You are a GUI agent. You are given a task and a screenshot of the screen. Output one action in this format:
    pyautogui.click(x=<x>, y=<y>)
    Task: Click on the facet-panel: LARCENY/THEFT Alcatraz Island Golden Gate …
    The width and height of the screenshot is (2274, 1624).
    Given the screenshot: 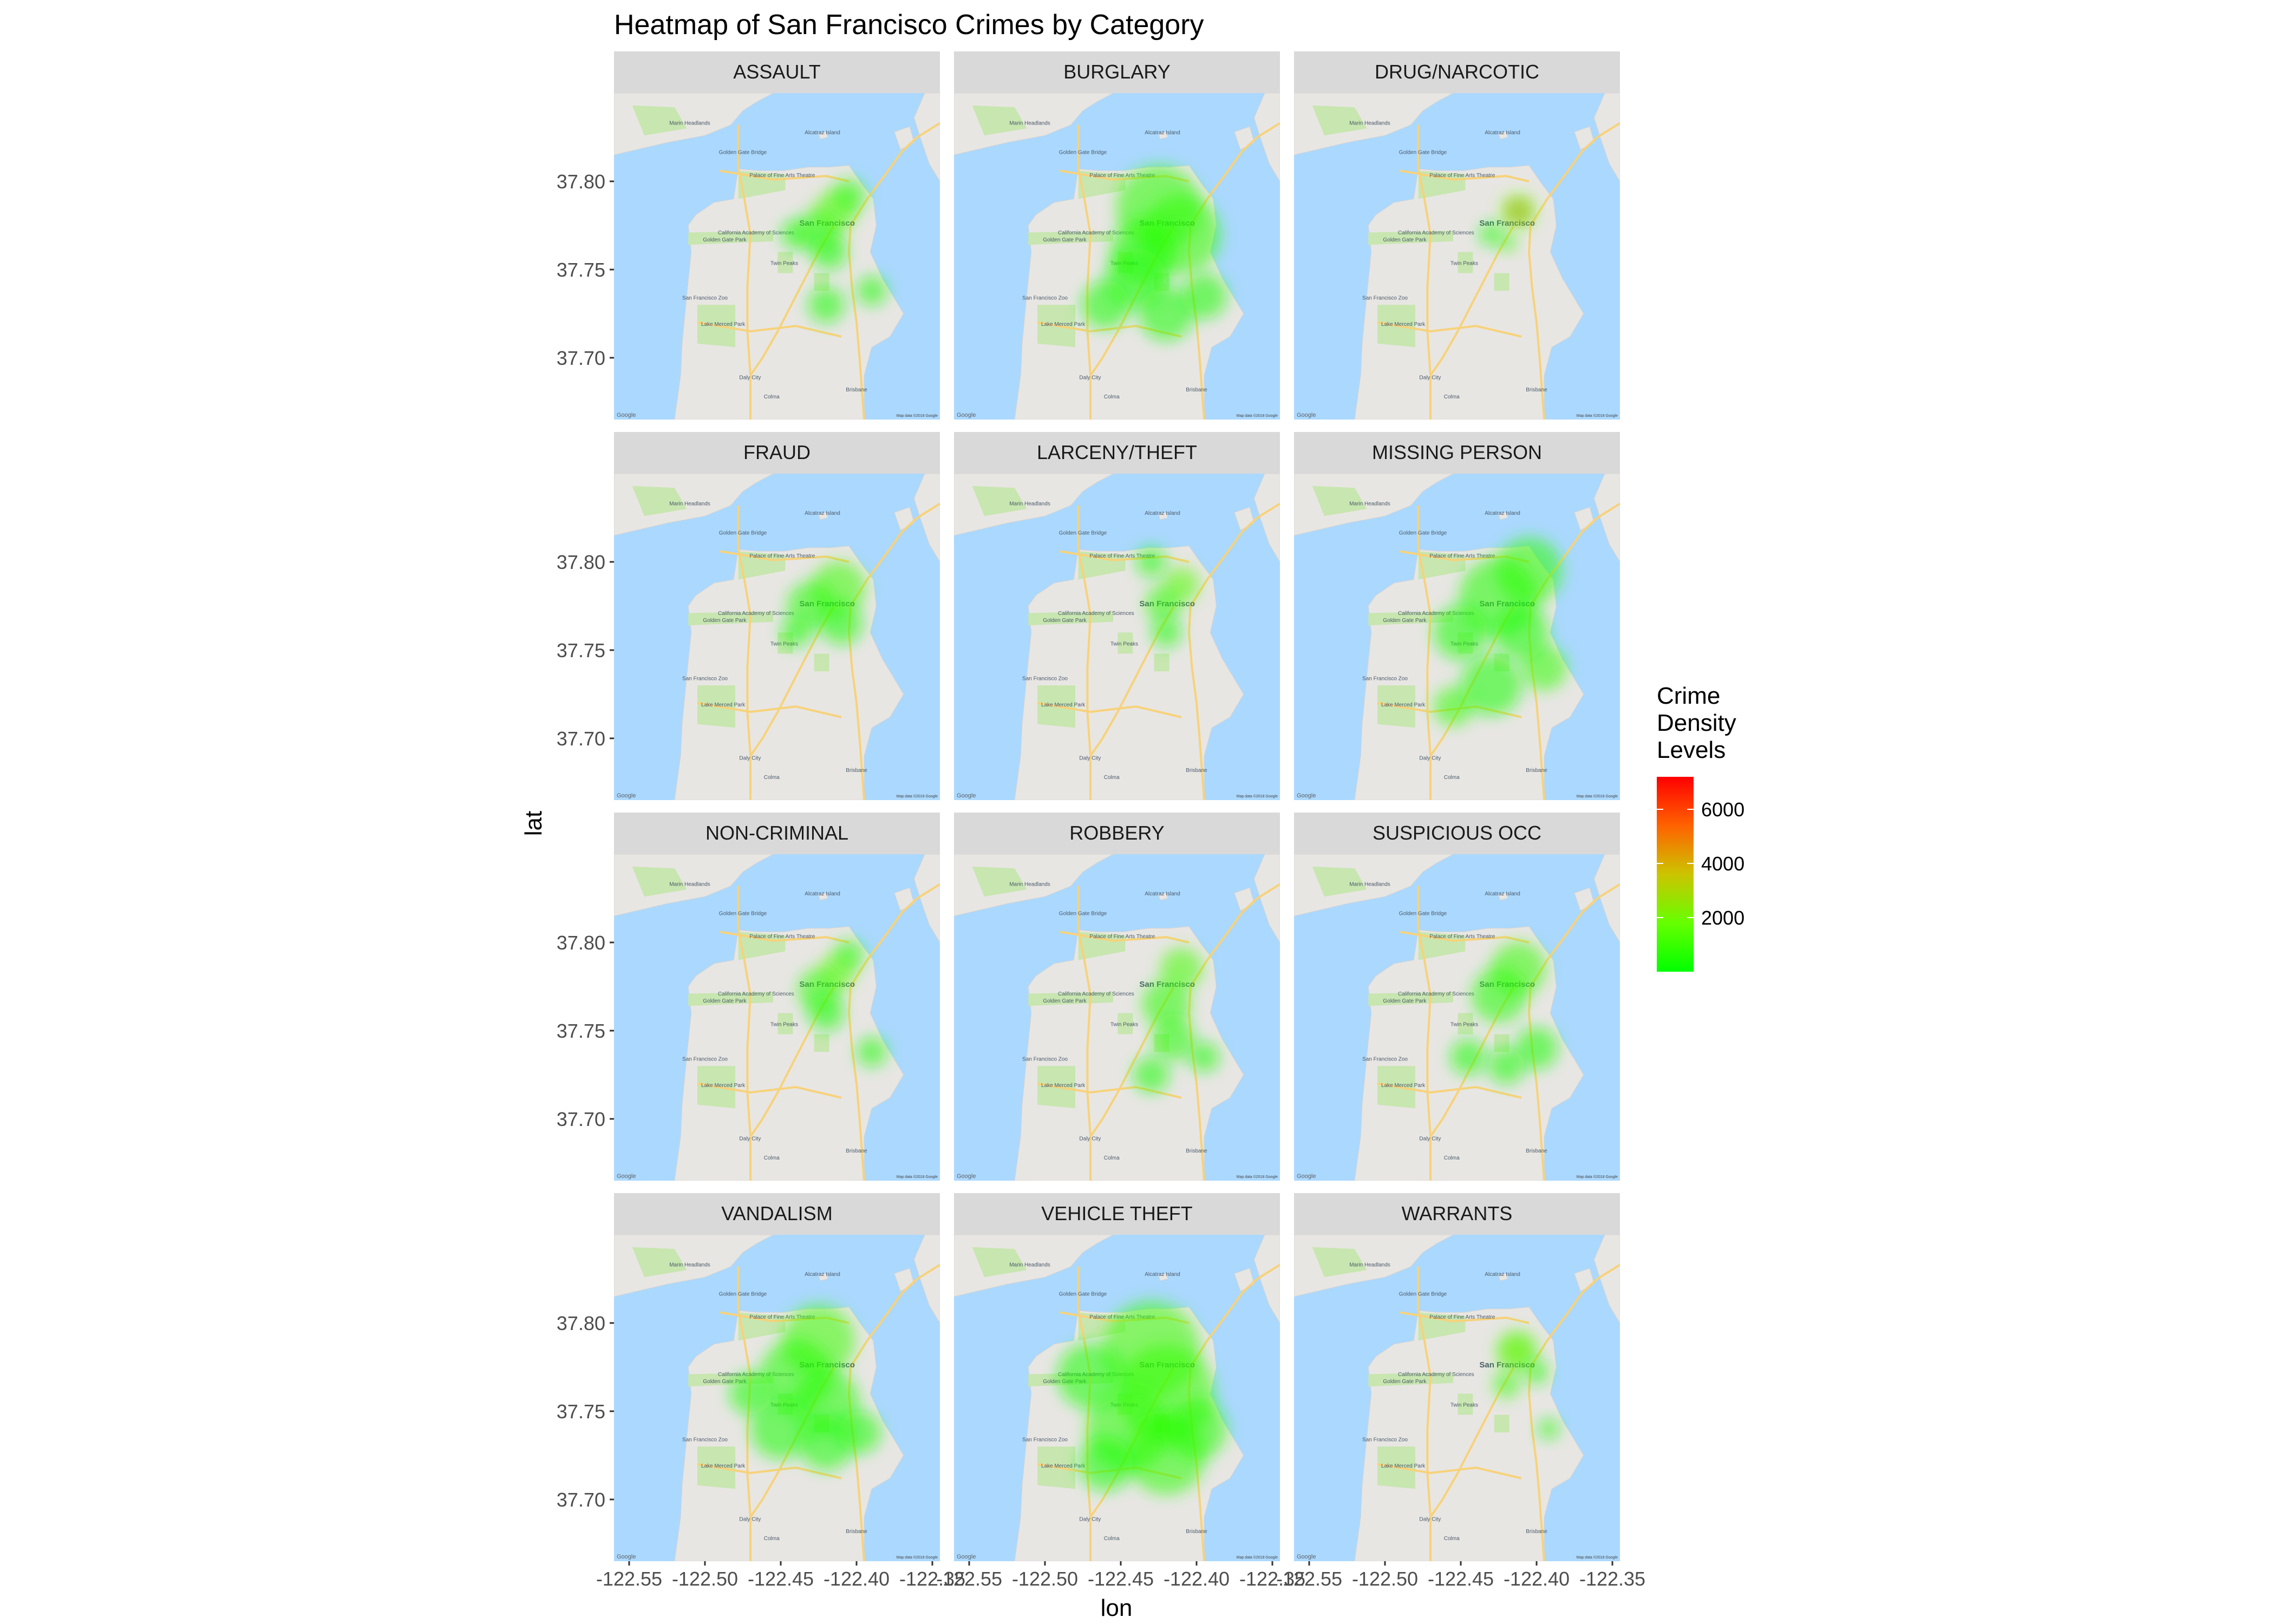 What is the action you would take?
    pyautogui.click(x=1117, y=616)
    